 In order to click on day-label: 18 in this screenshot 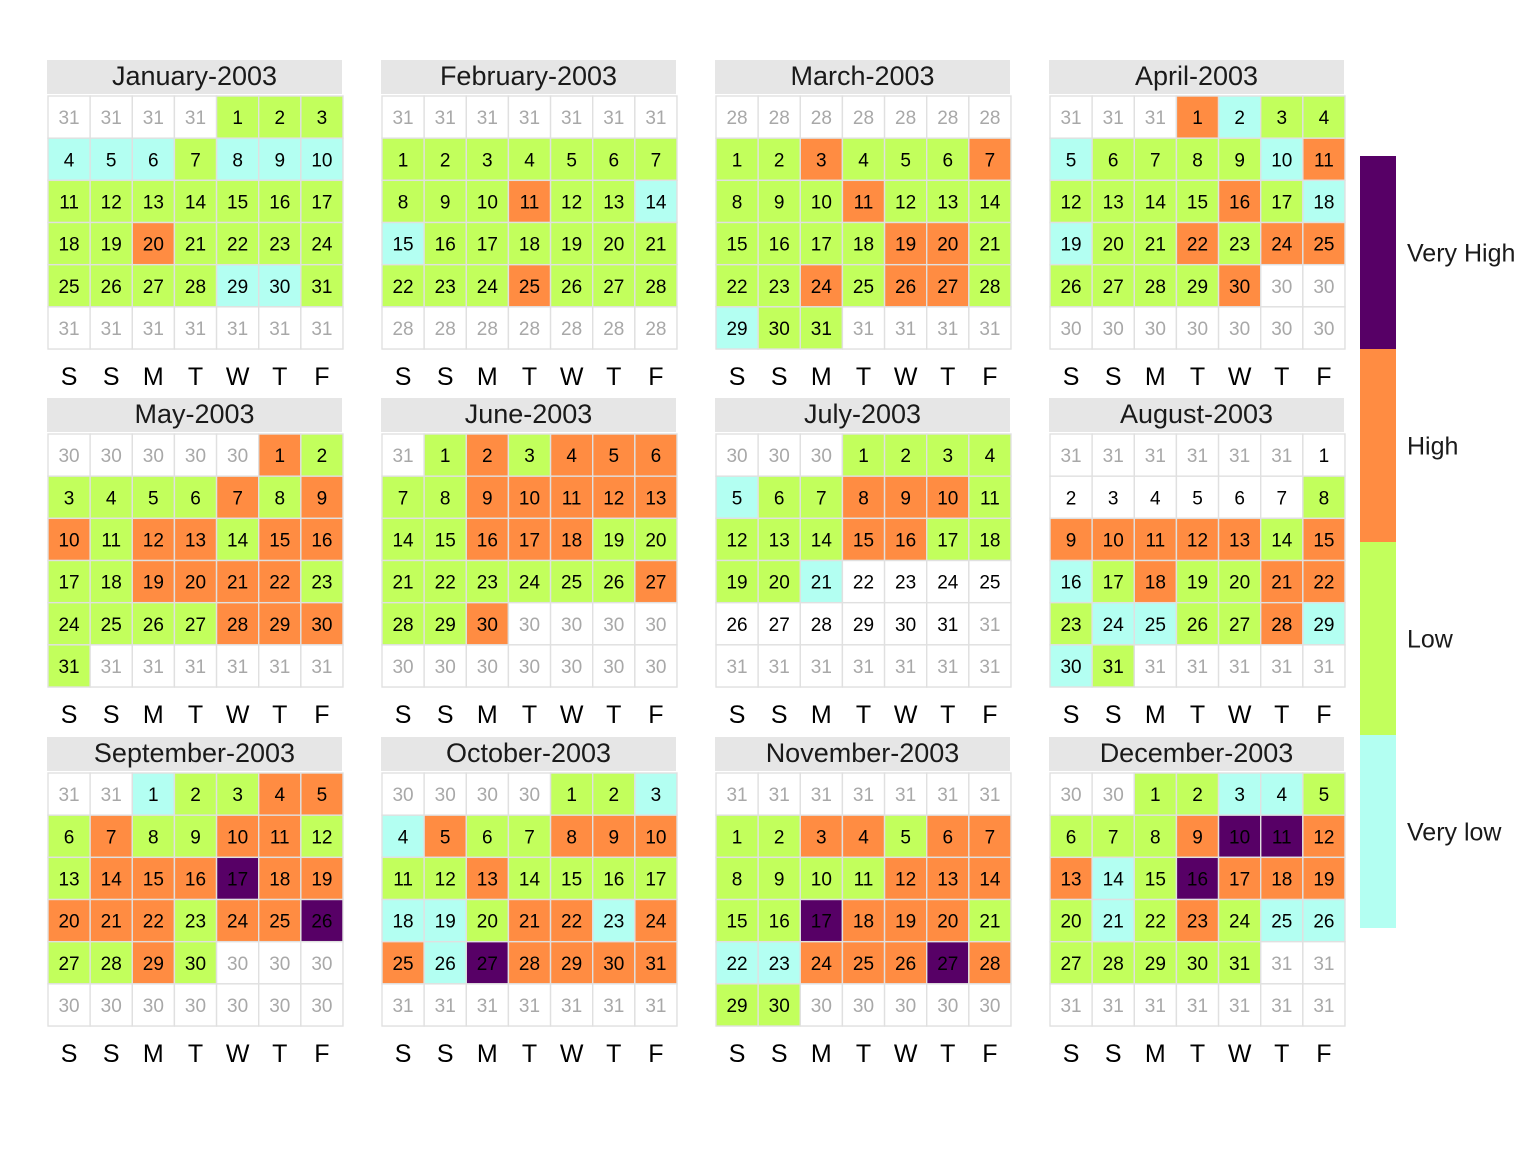, I will do `click(1281, 879)`.